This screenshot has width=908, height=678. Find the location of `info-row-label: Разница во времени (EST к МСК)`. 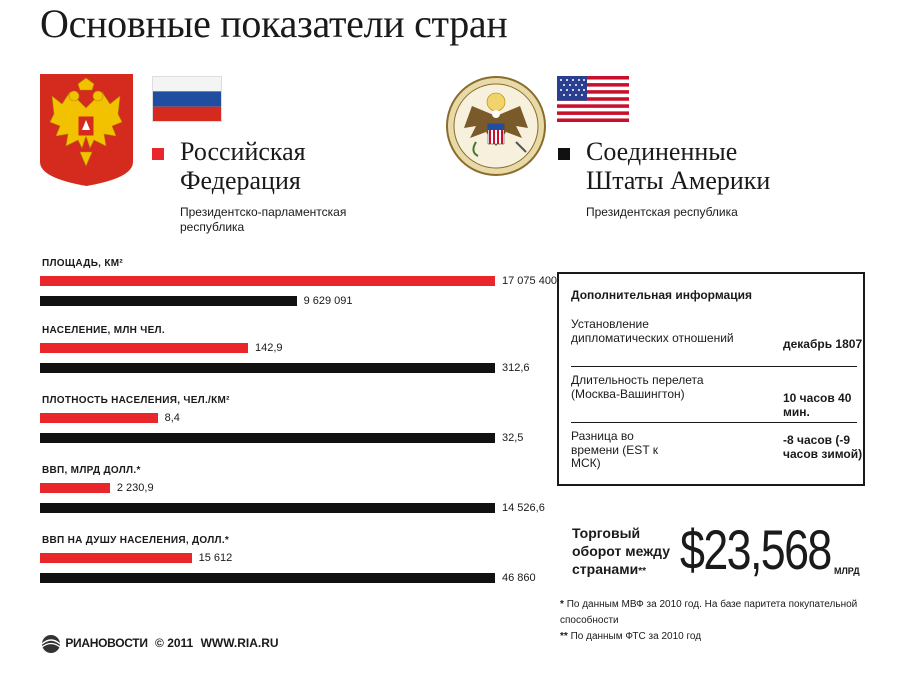

info-row-label: Разница во времени (EST к МСК) is located at coordinates (615, 449).